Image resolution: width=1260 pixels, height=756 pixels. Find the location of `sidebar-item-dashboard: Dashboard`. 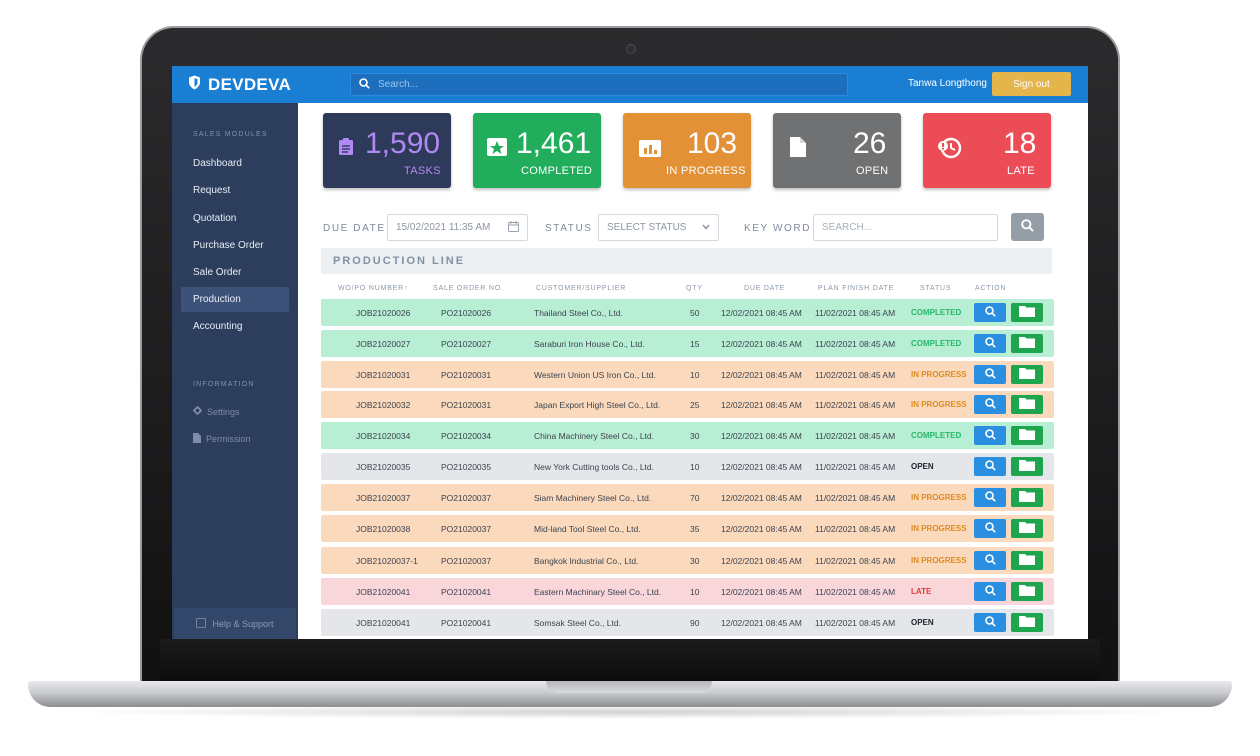

sidebar-item-dashboard: Dashboard is located at coordinates (217, 163).